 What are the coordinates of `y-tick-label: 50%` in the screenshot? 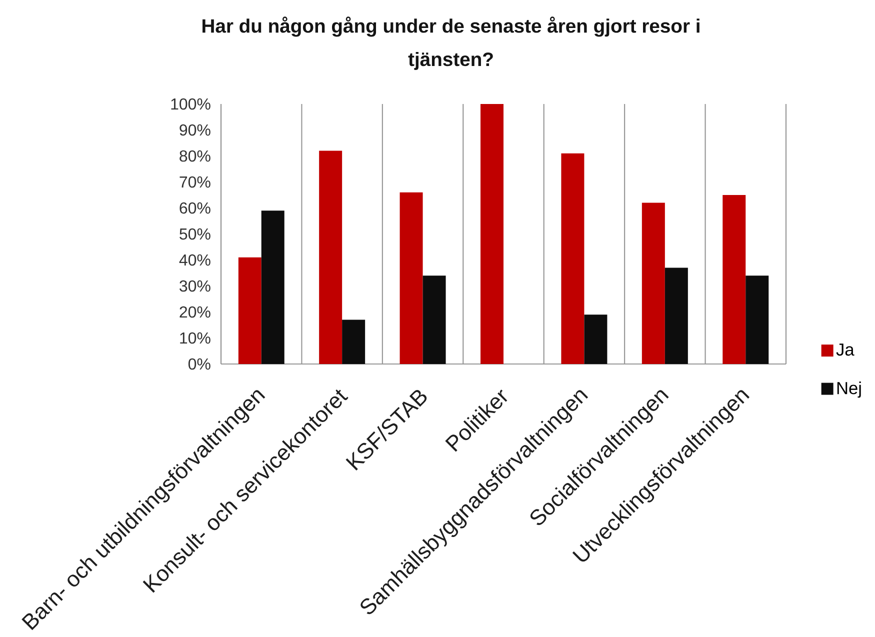 It's located at (195, 234).